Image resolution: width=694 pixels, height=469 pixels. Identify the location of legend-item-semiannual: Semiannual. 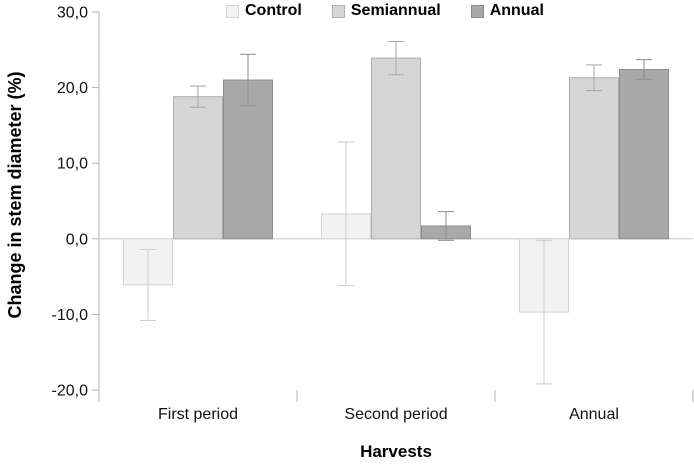
(386, 11).